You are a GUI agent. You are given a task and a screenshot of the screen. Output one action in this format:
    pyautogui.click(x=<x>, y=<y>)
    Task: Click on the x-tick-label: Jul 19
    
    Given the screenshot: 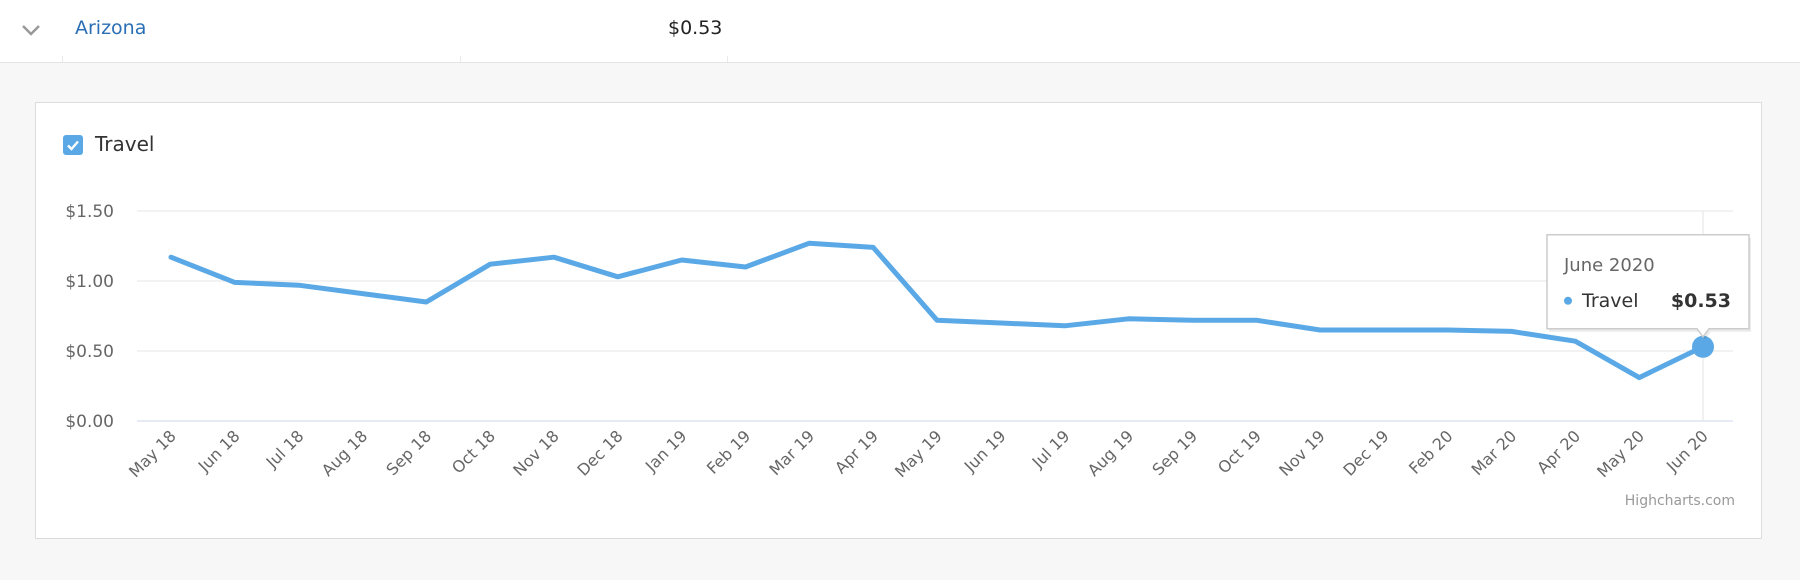 What is the action you would take?
    pyautogui.click(x=1051, y=449)
    